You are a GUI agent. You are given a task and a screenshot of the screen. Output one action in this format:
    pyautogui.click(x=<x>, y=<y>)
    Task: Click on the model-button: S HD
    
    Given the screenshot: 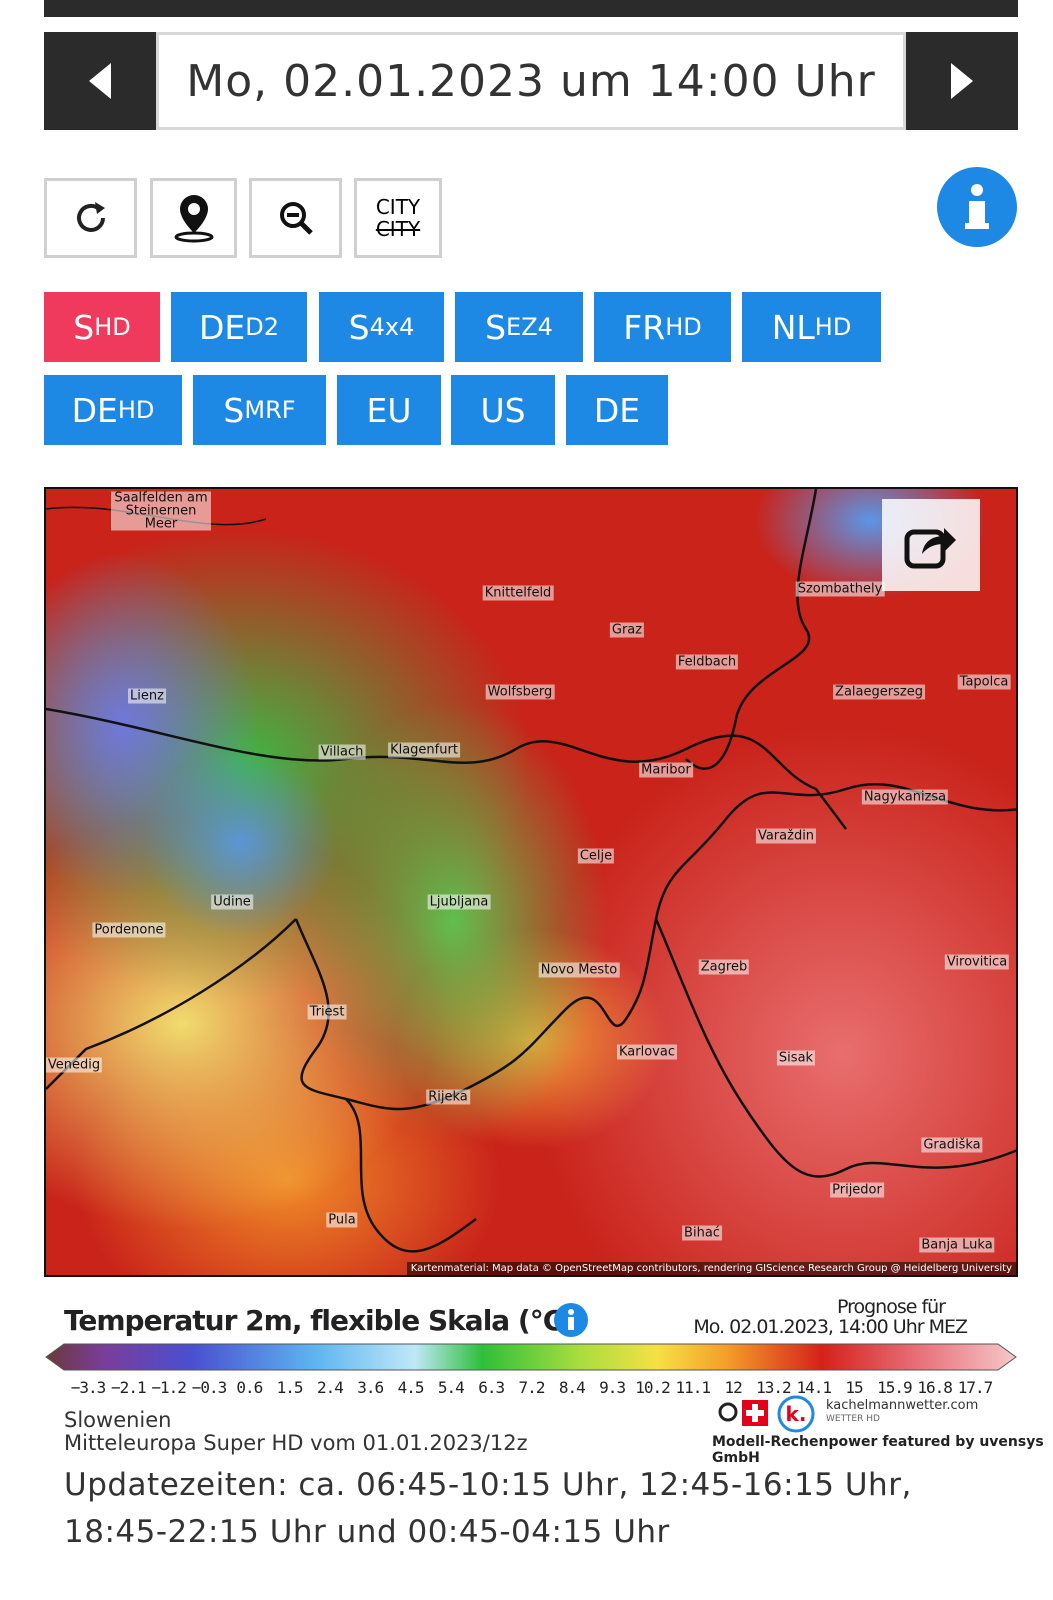 What is the action you would take?
    pyautogui.click(x=102, y=327)
    